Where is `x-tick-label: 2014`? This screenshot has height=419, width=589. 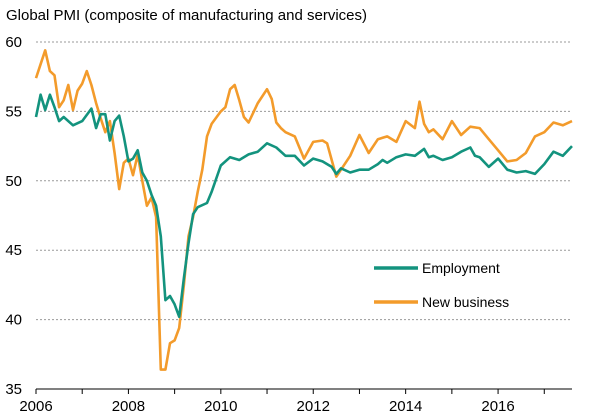
x-tick-label: 2014 is located at coordinates (405, 406).